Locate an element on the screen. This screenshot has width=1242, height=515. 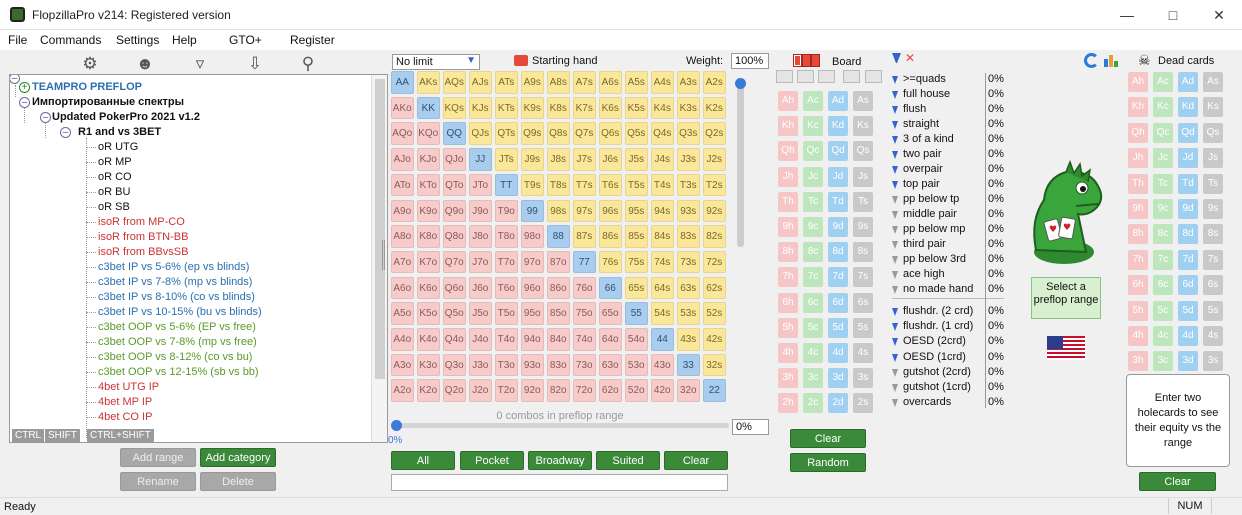
hand-cell-QTo: QTo is located at coordinates (454, 185).